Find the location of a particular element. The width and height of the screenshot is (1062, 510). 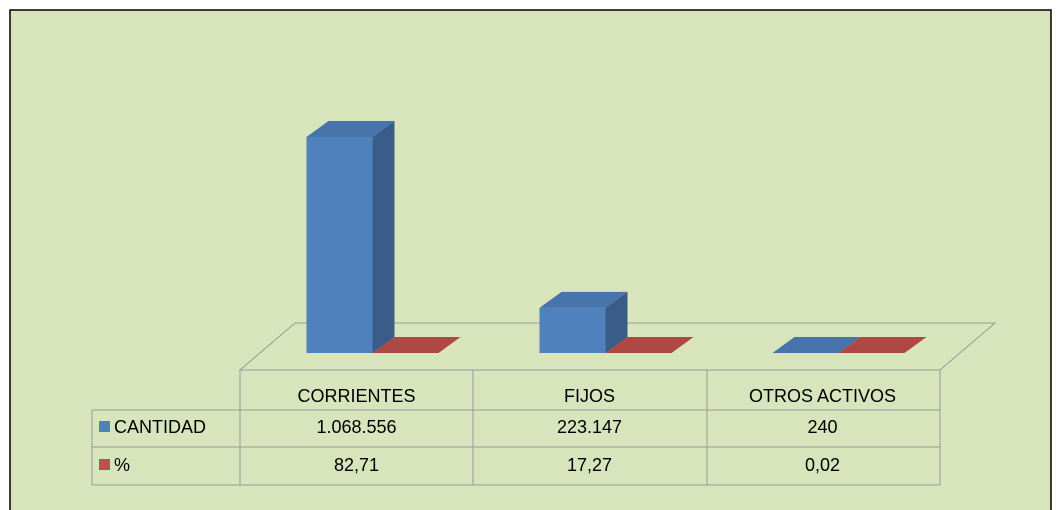

category-label: CORRIENTES is located at coordinates (356, 396).